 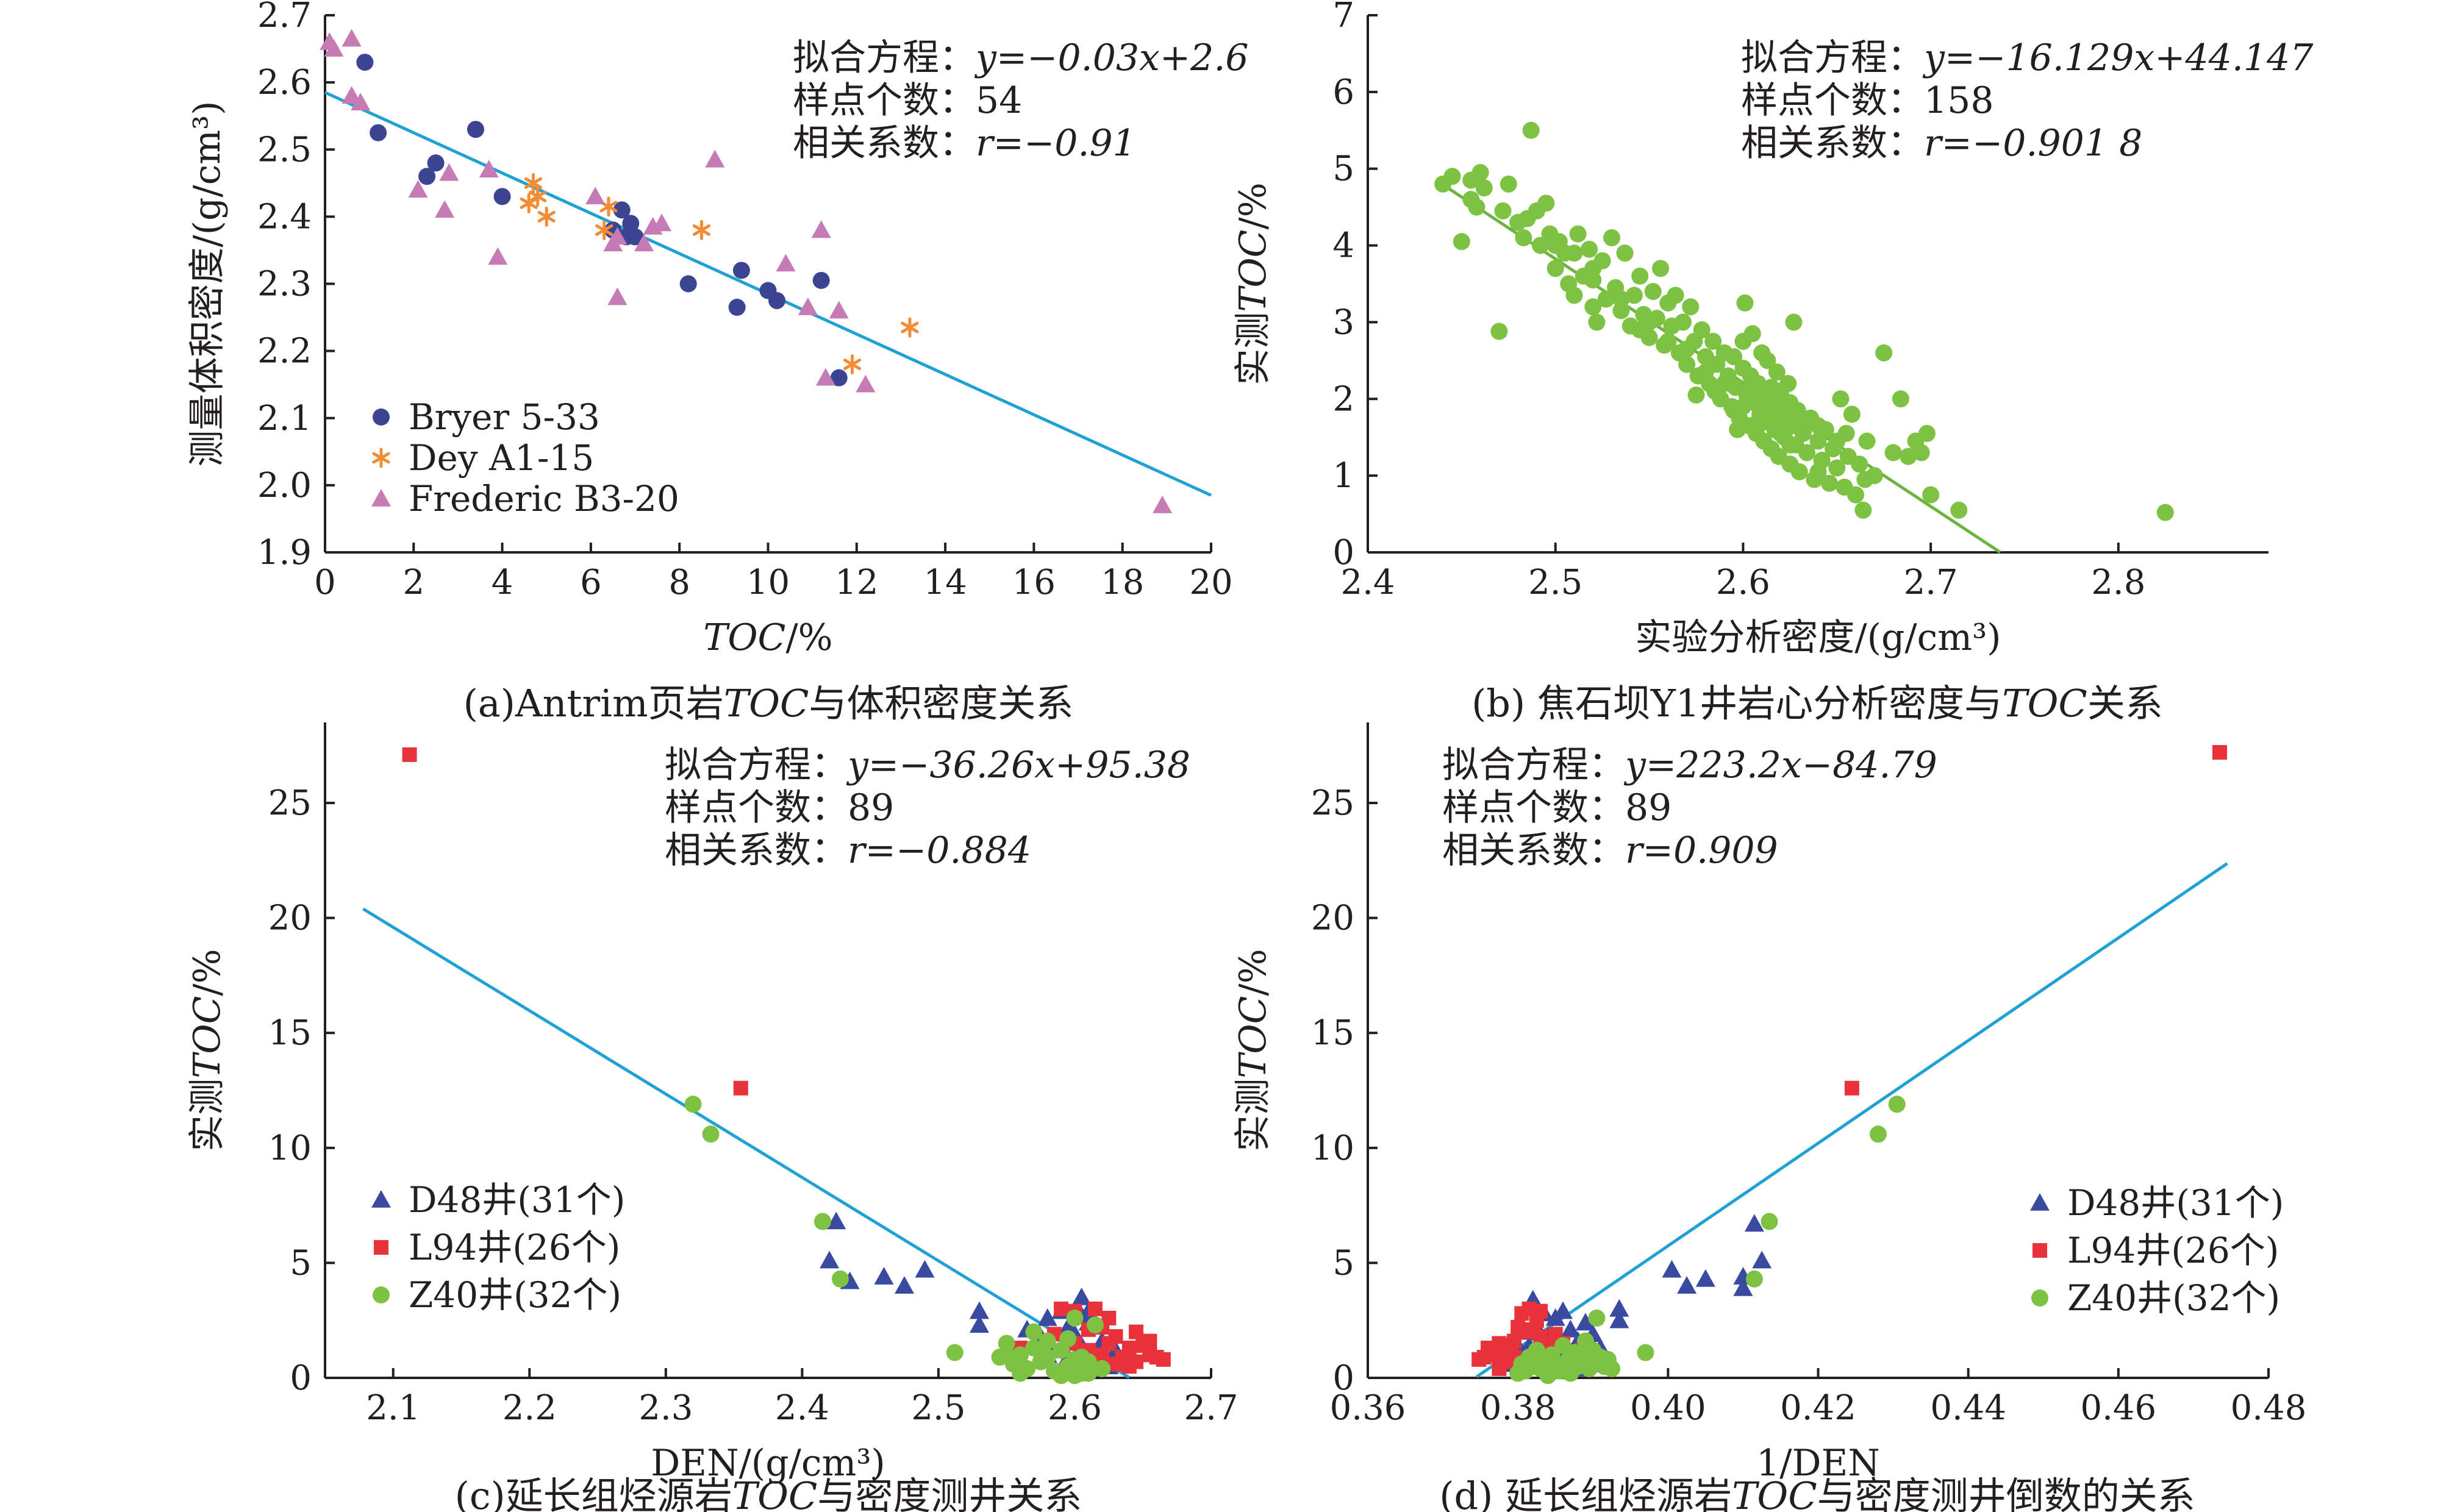 I want to click on x-tick-label: 2.5, so click(x=1555, y=582).